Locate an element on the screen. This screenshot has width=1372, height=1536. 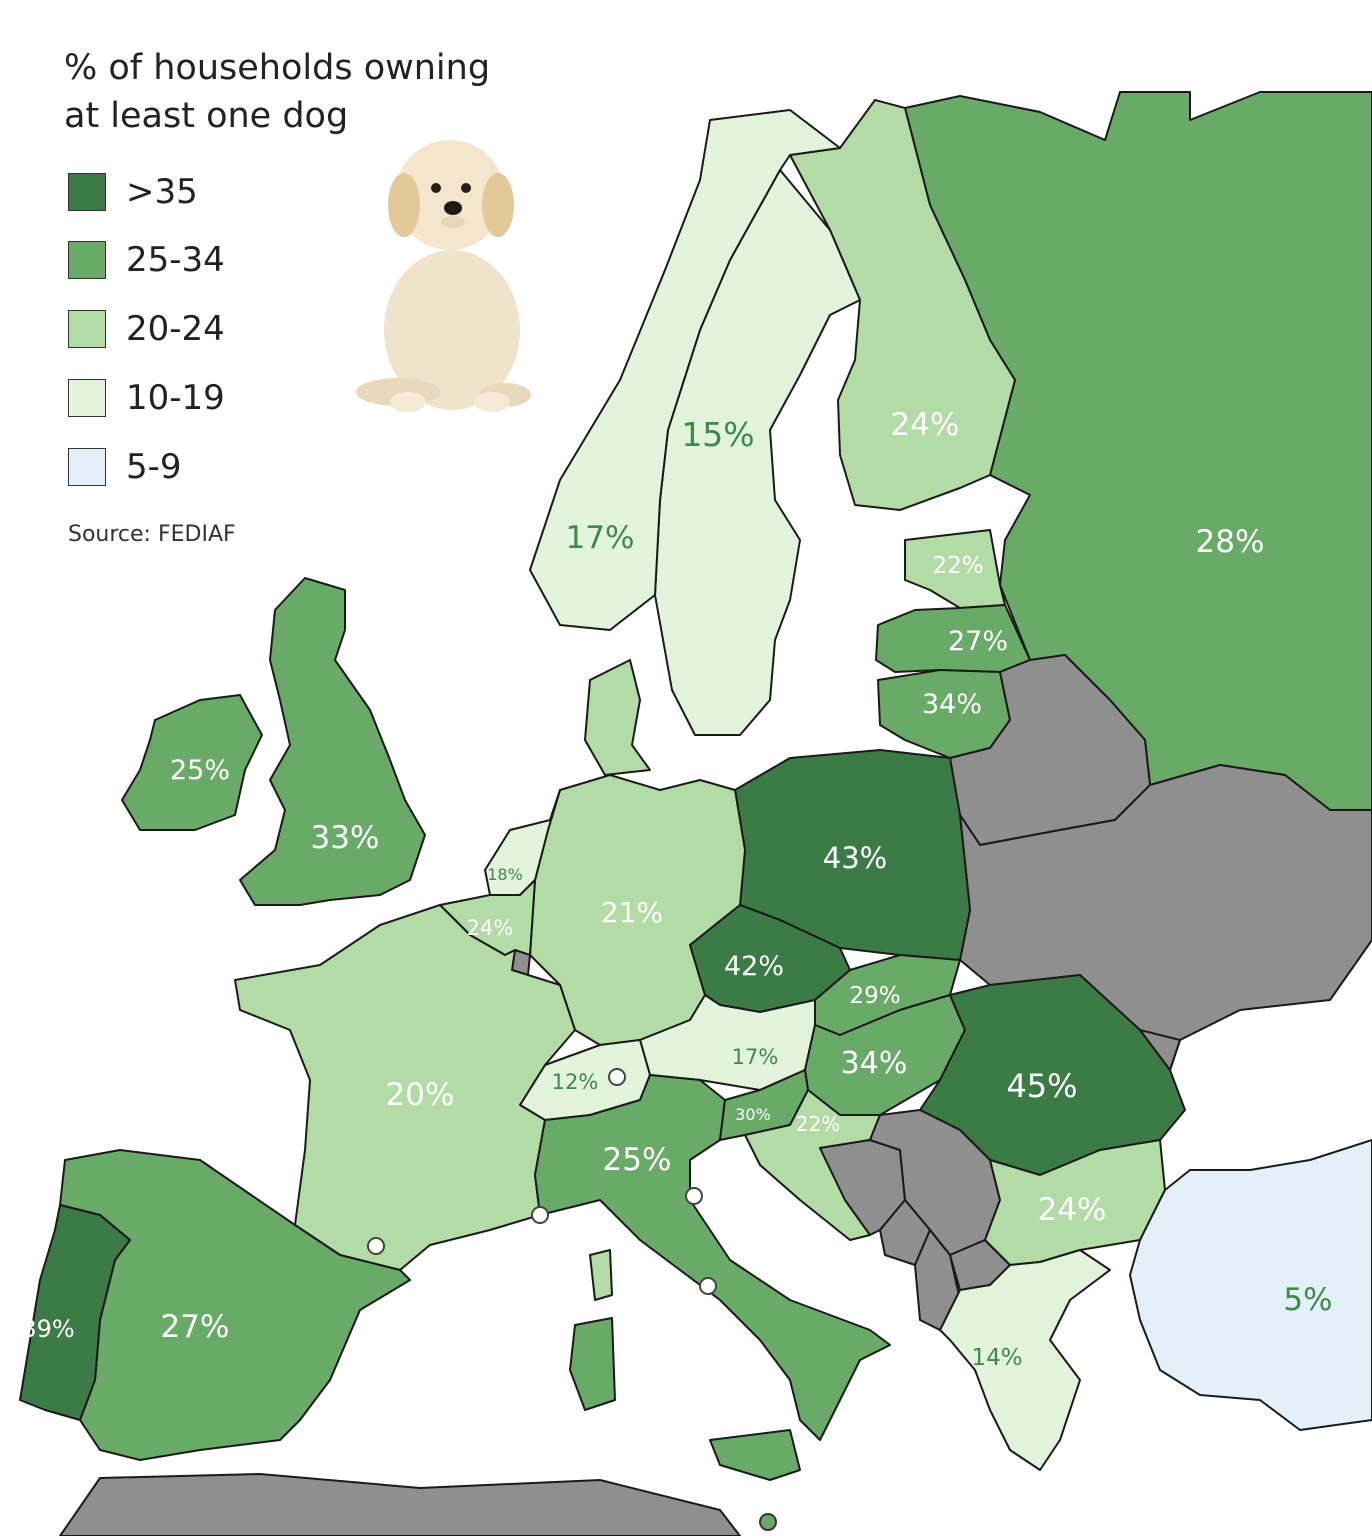
country-ireland is located at coordinates (192, 762).